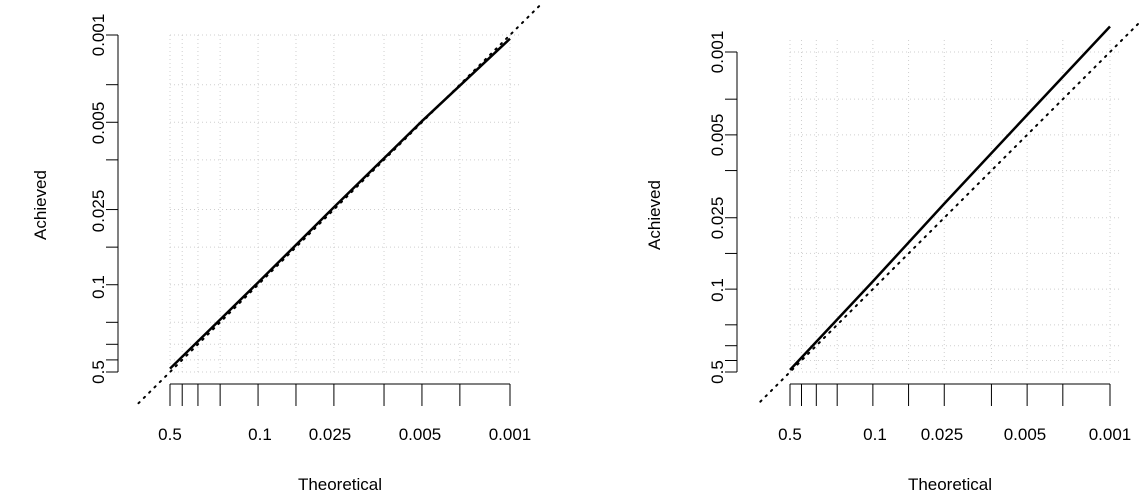 This screenshot has height=497, width=1144. Describe the element at coordinates (691, 207) in the screenshot. I see `y-axis-2: 0.5 0.1 0.025 0.005 0.001 Achieved` at that location.